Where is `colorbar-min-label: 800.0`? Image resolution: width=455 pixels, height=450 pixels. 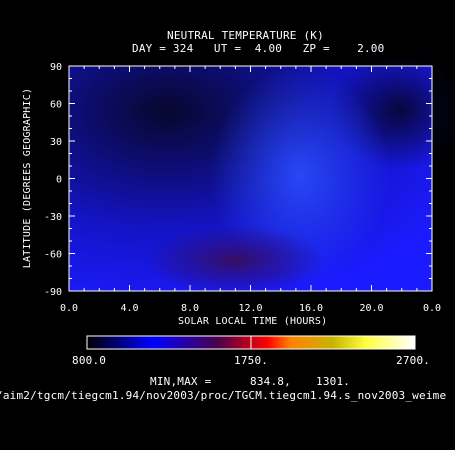 colorbar-min-label: 800.0 is located at coordinates (89, 360).